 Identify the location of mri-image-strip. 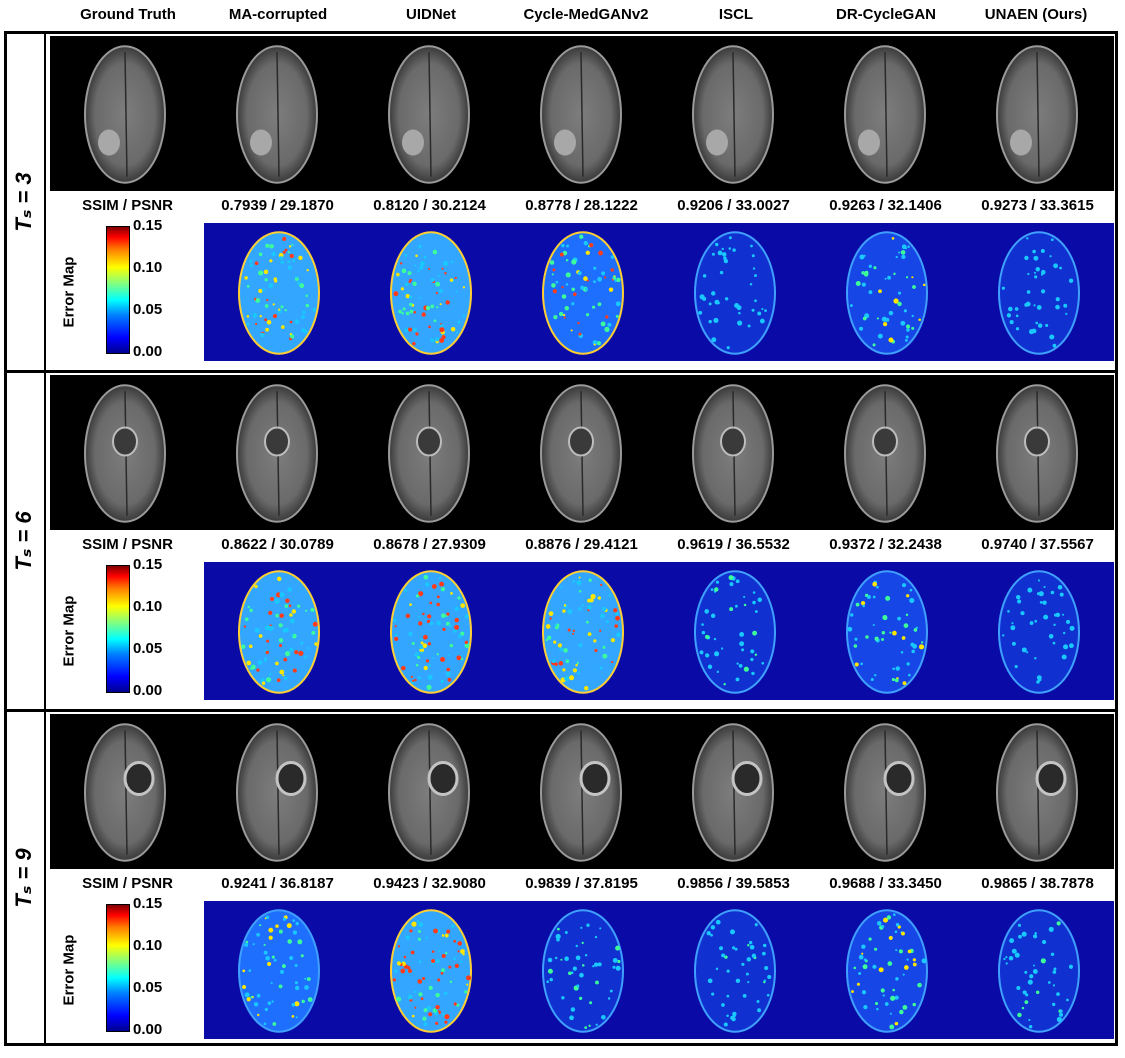
(582, 113).